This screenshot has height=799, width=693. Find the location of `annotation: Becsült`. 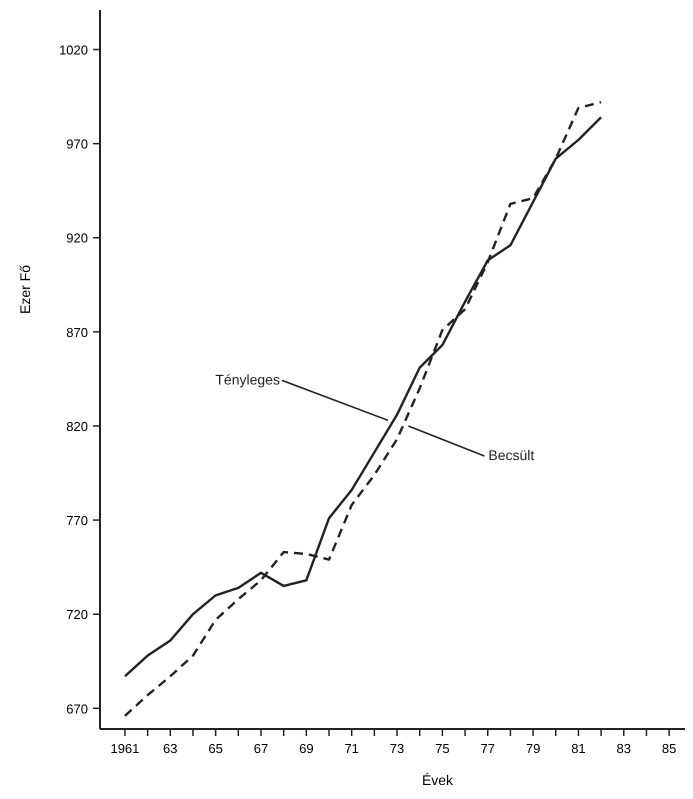

annotation: Becsült is located at coordinates (511, 454).